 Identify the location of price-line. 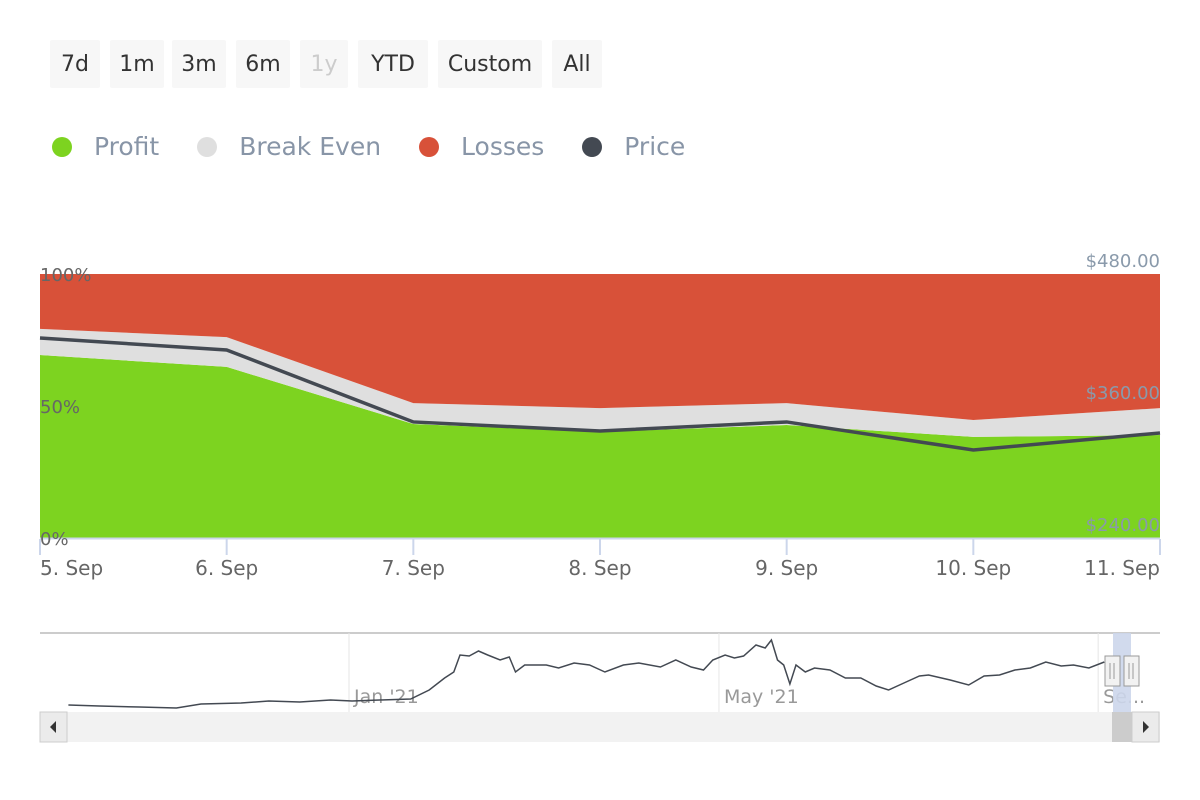
(600, 394).